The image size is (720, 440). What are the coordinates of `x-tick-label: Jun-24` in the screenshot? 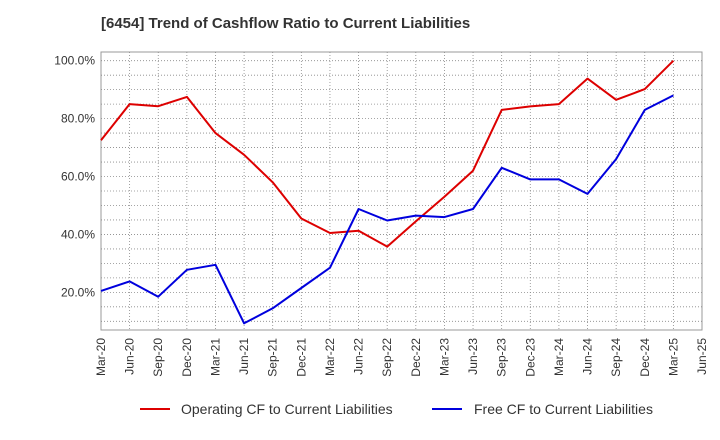 It's located at (588, 356).